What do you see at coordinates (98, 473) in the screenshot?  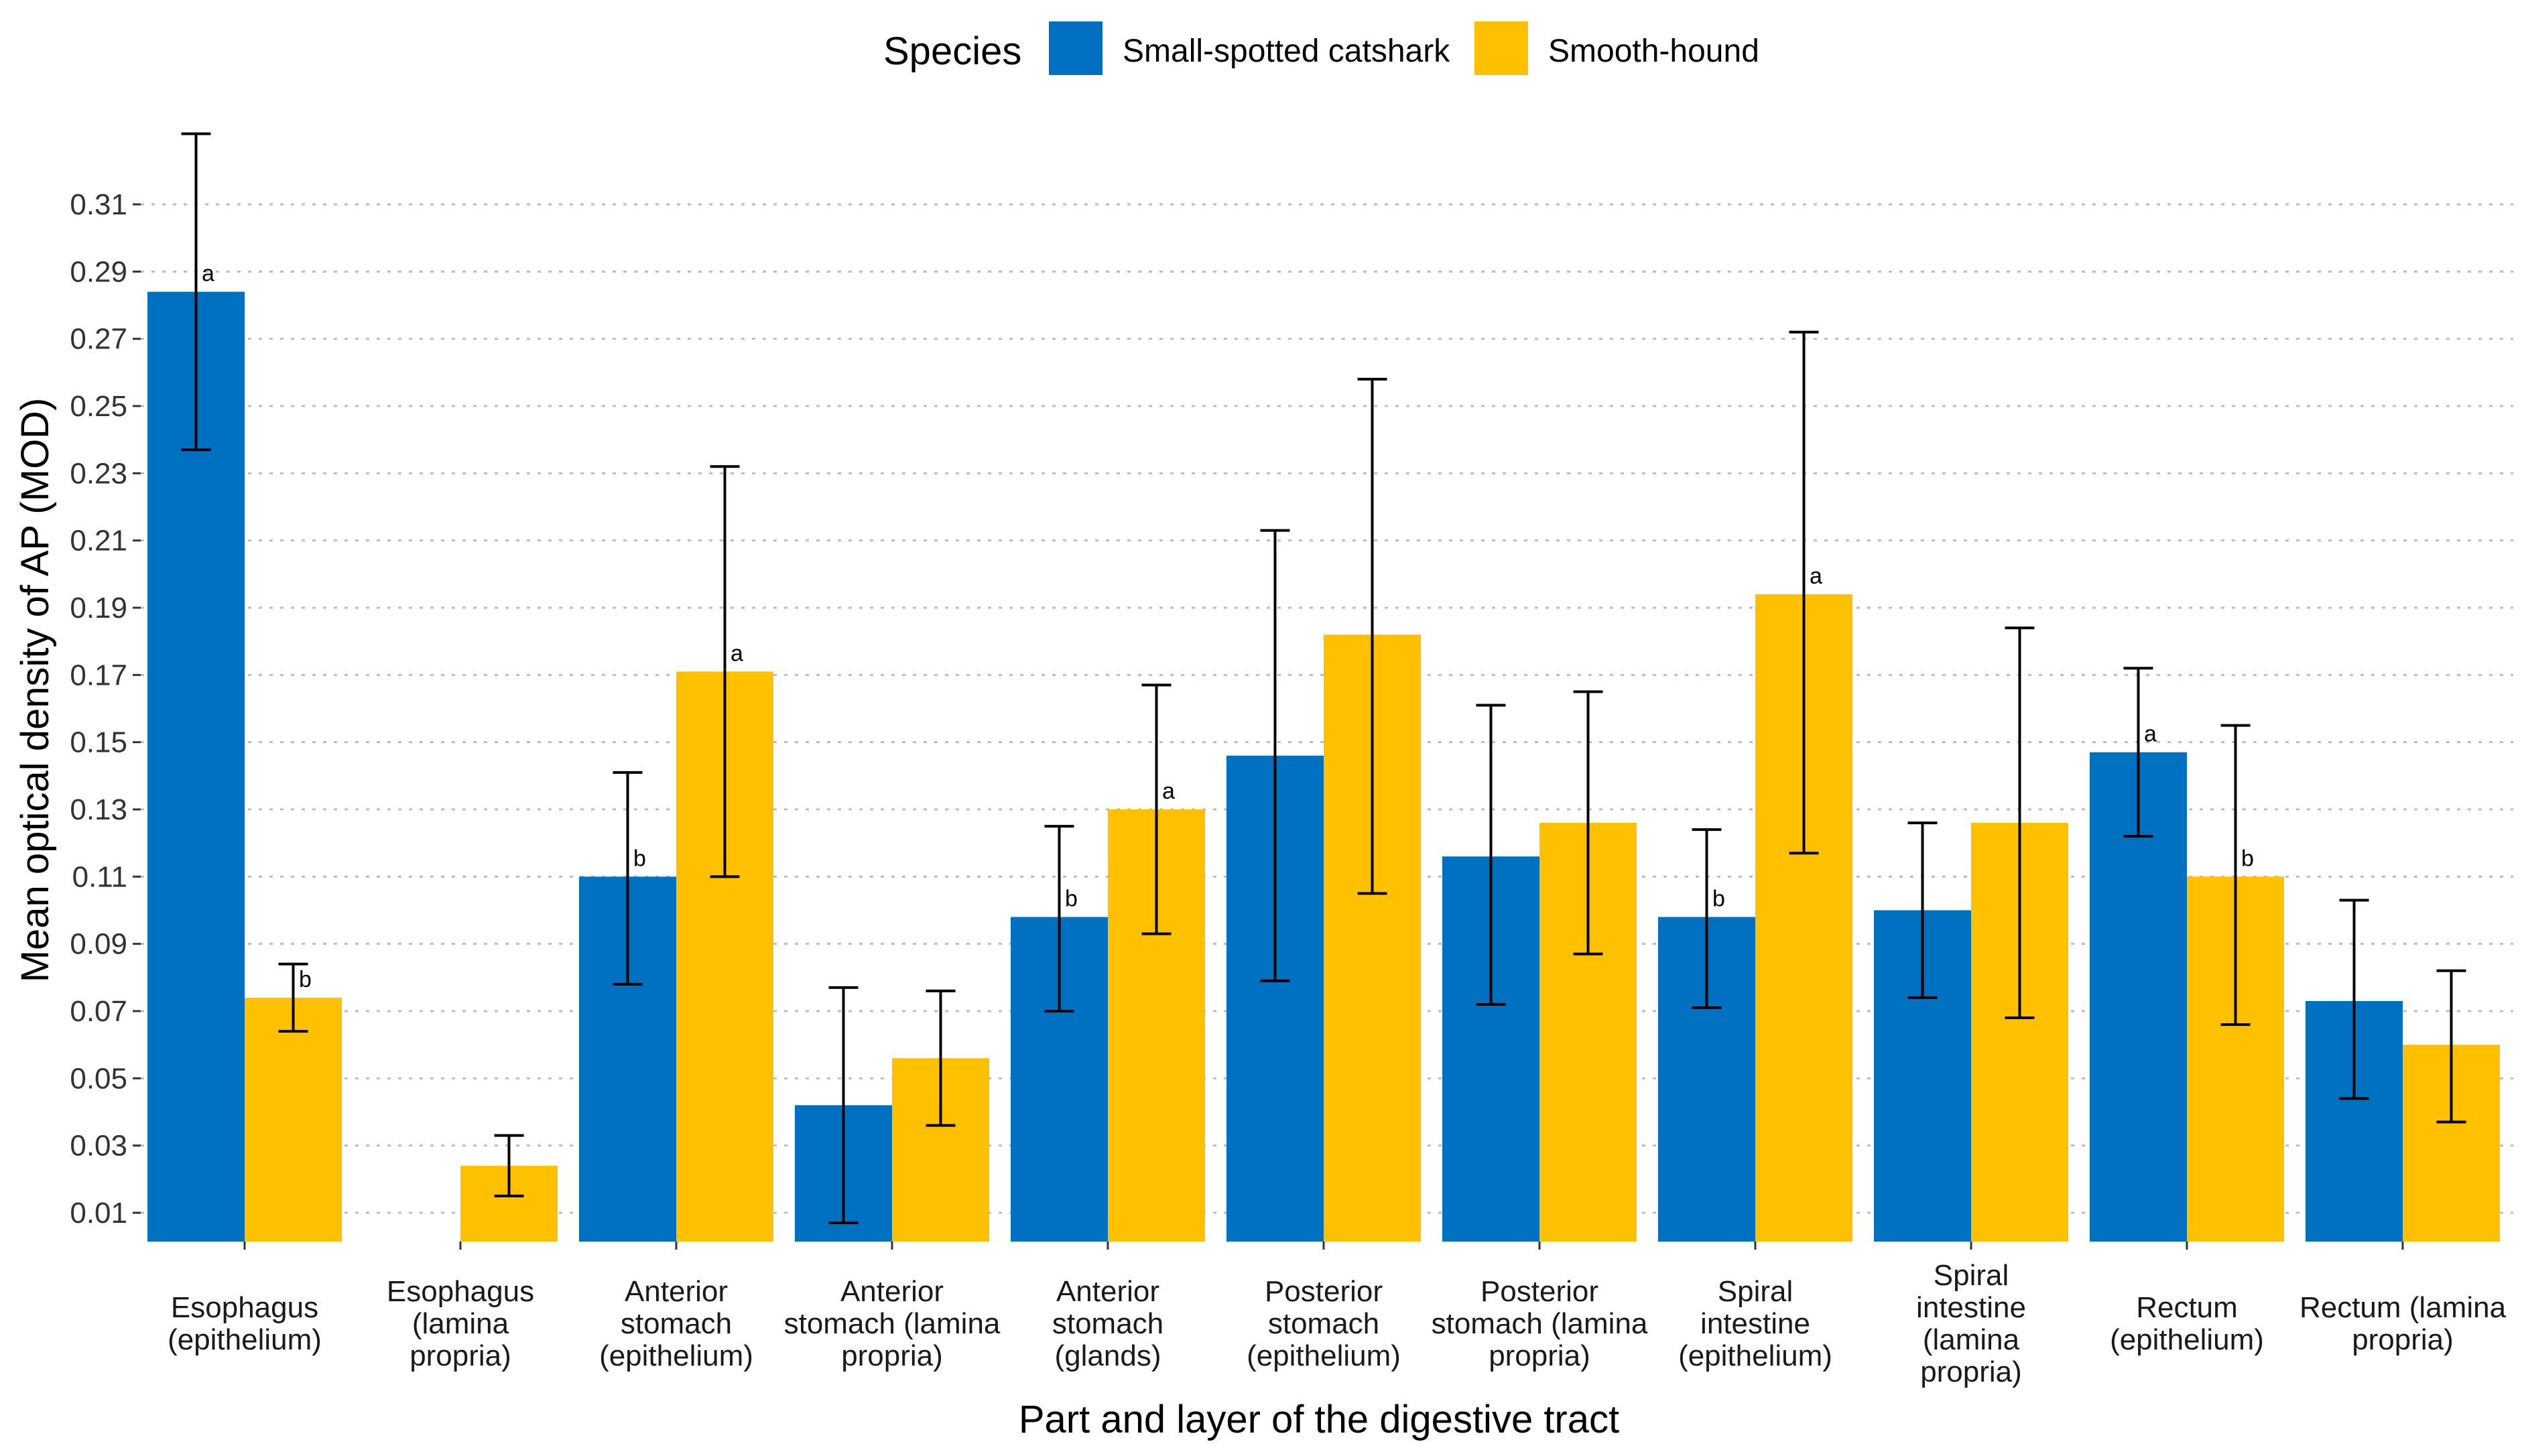 I see `y-tick-label: 0.23` at bounding box center [98, 473].